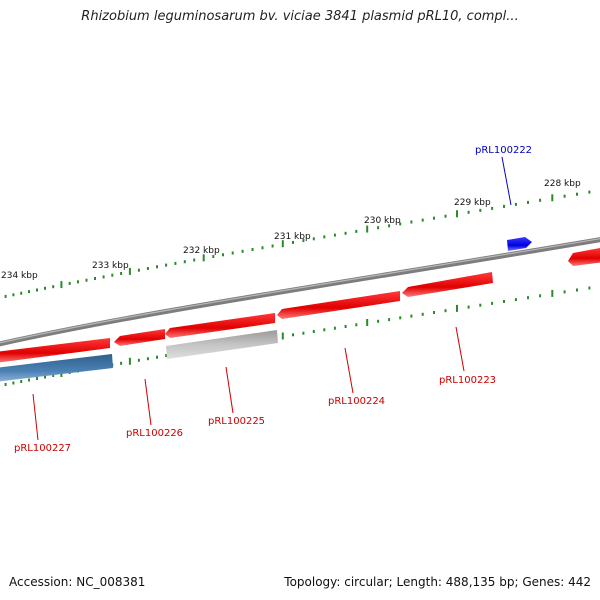 Image resolution: width=600 pixels, height=600 pixels. What do you see at coordinates (154, 433) in the screenshot?
I see `gene-label-pRL100226: pRL100226` at bounding box center [154, 433].